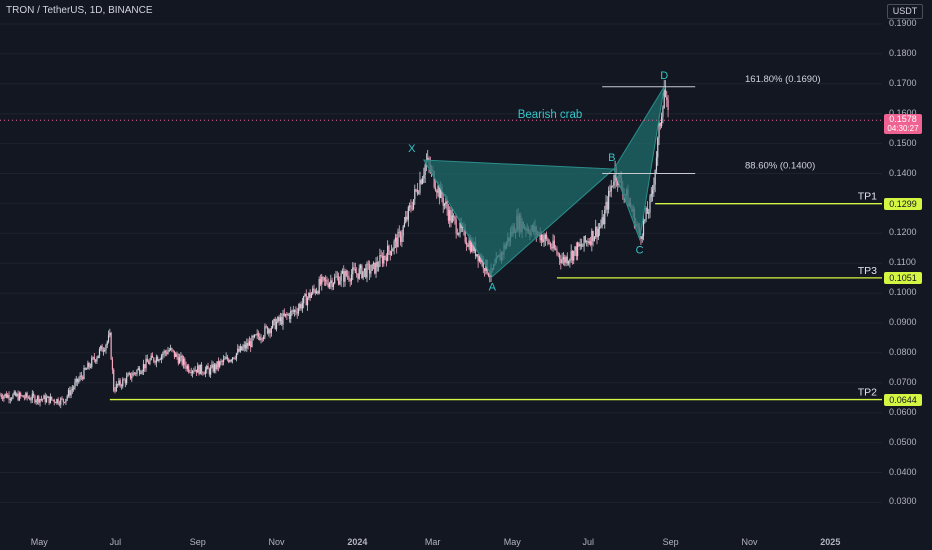 Image resolution: width=932 pixels, height=550 pixels. I want to click on target-price-tag: 0.0644, so click(903, 399).